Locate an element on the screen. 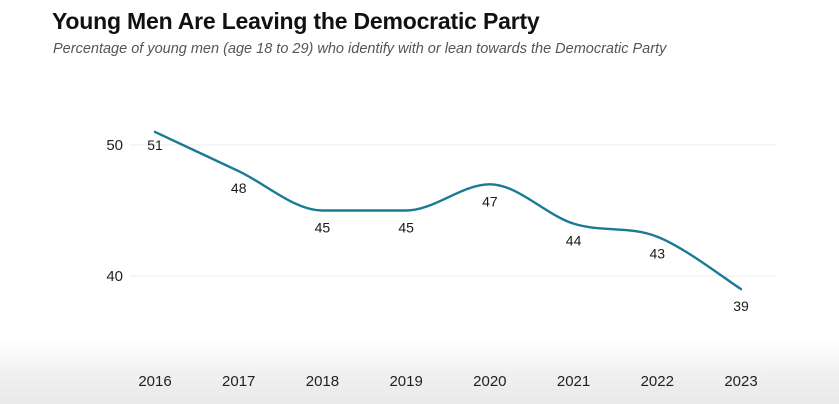  x-tick-label-2023: 2023 is located at coordinates (740, 381).